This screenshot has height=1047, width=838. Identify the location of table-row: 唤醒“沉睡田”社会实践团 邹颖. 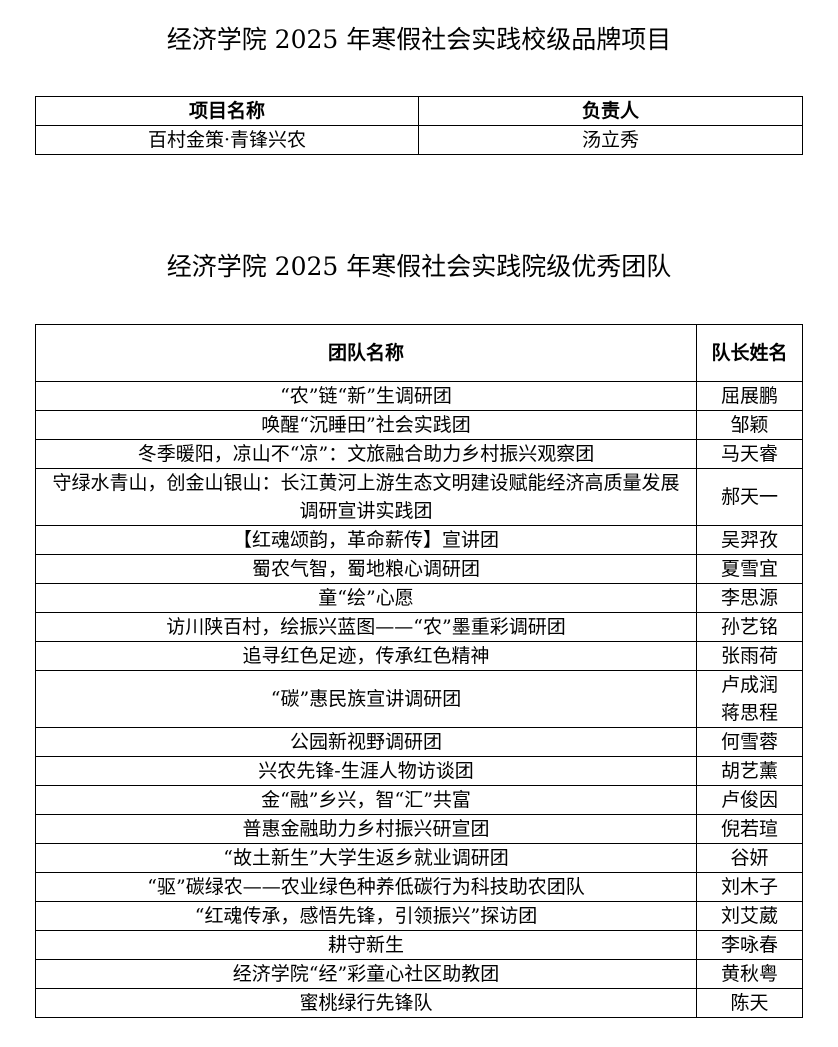
(419, 425).